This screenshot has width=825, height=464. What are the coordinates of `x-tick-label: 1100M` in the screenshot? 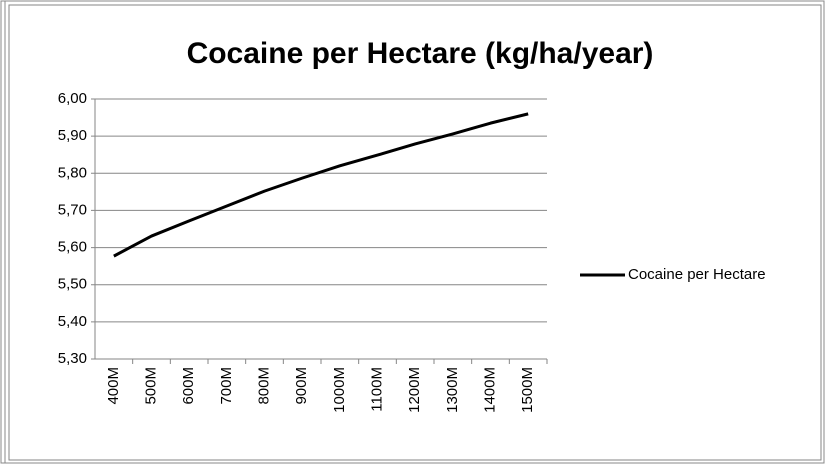 It's located at (376, 389).